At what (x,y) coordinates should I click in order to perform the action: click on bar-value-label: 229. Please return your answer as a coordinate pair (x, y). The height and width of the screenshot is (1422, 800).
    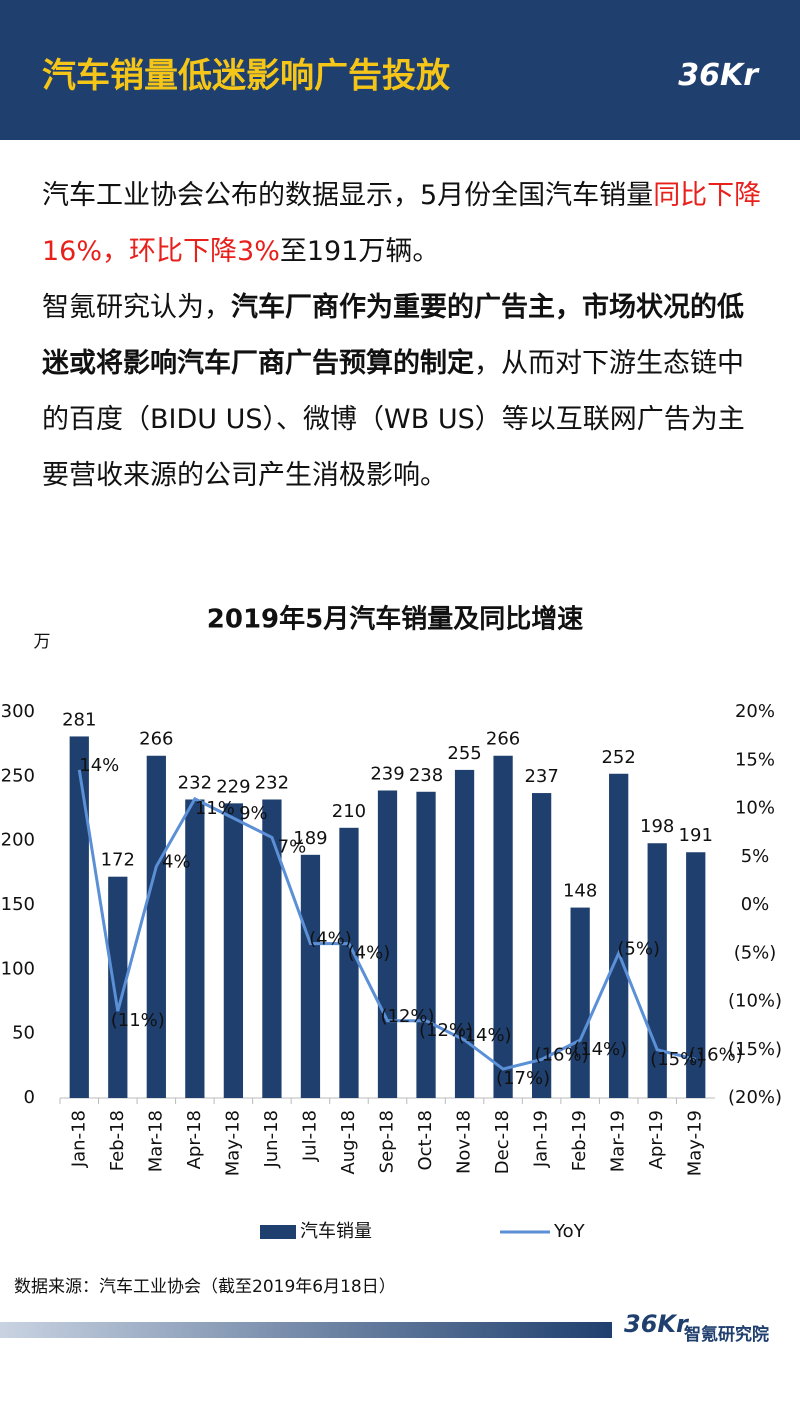
    Looking at the image, I should click on (233, 786).